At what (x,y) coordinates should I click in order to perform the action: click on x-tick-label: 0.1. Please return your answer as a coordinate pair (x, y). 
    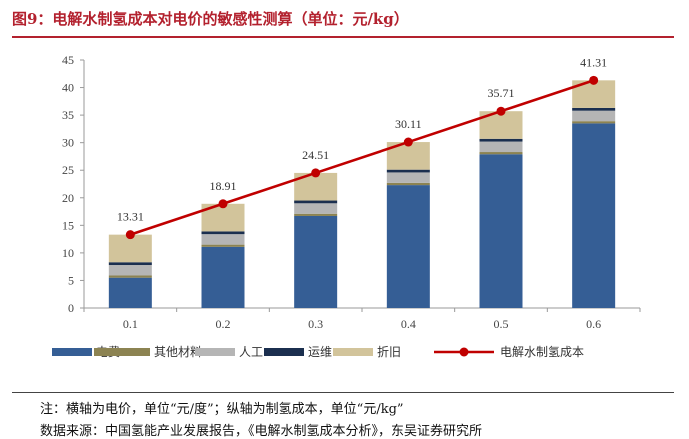
    Looking at the image, I should click on (130, 324).